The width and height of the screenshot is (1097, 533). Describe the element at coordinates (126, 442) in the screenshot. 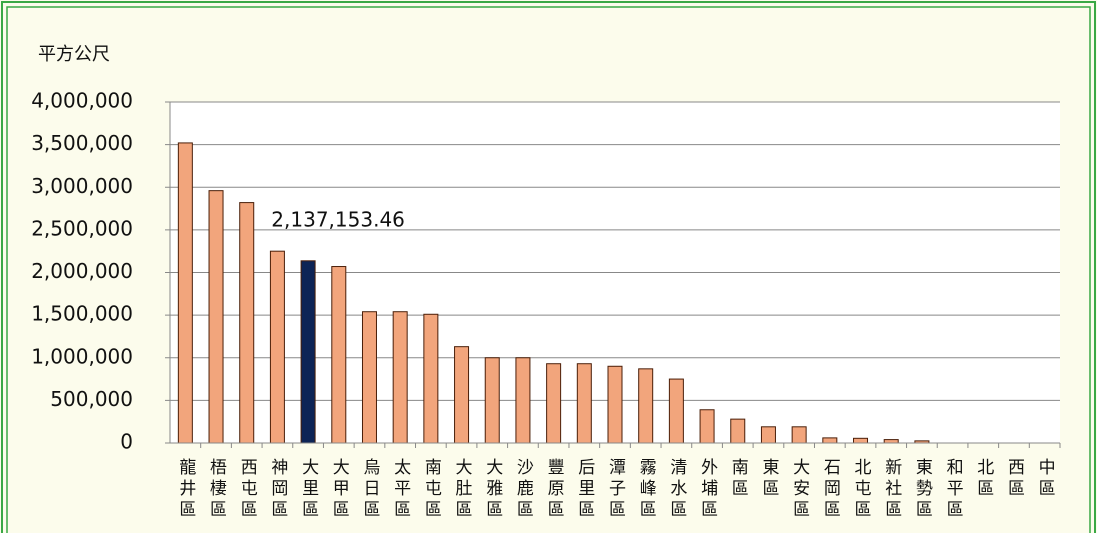

I see `y-tick-label: 0` at that location.